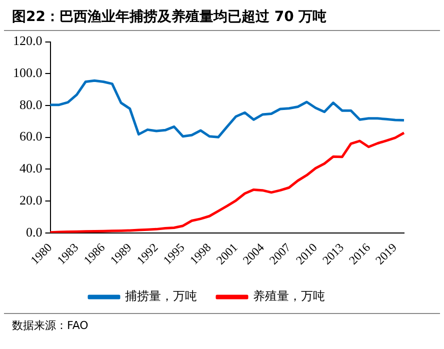 The height and width of the screenshot is (349, 444). Describe the element at coordinates (31, 200) in the screenshot. I see `y-tick-label: 20.0` at that location.